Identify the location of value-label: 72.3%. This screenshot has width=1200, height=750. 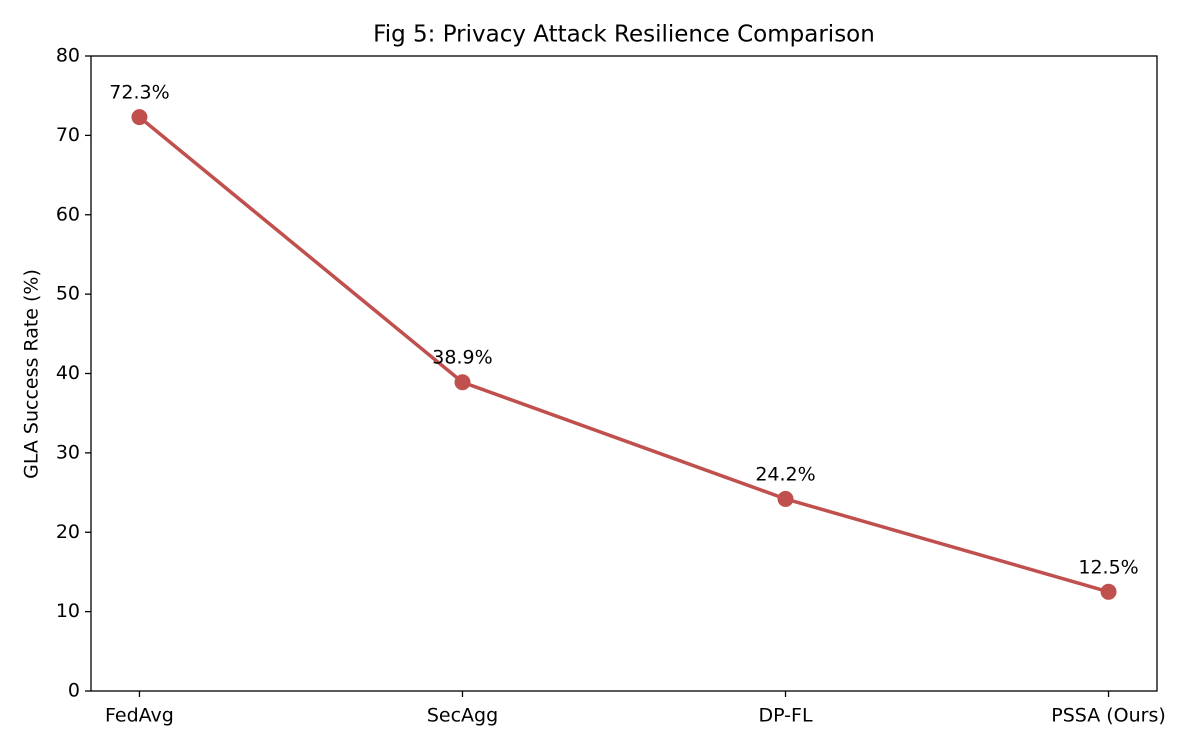
(139, 93).